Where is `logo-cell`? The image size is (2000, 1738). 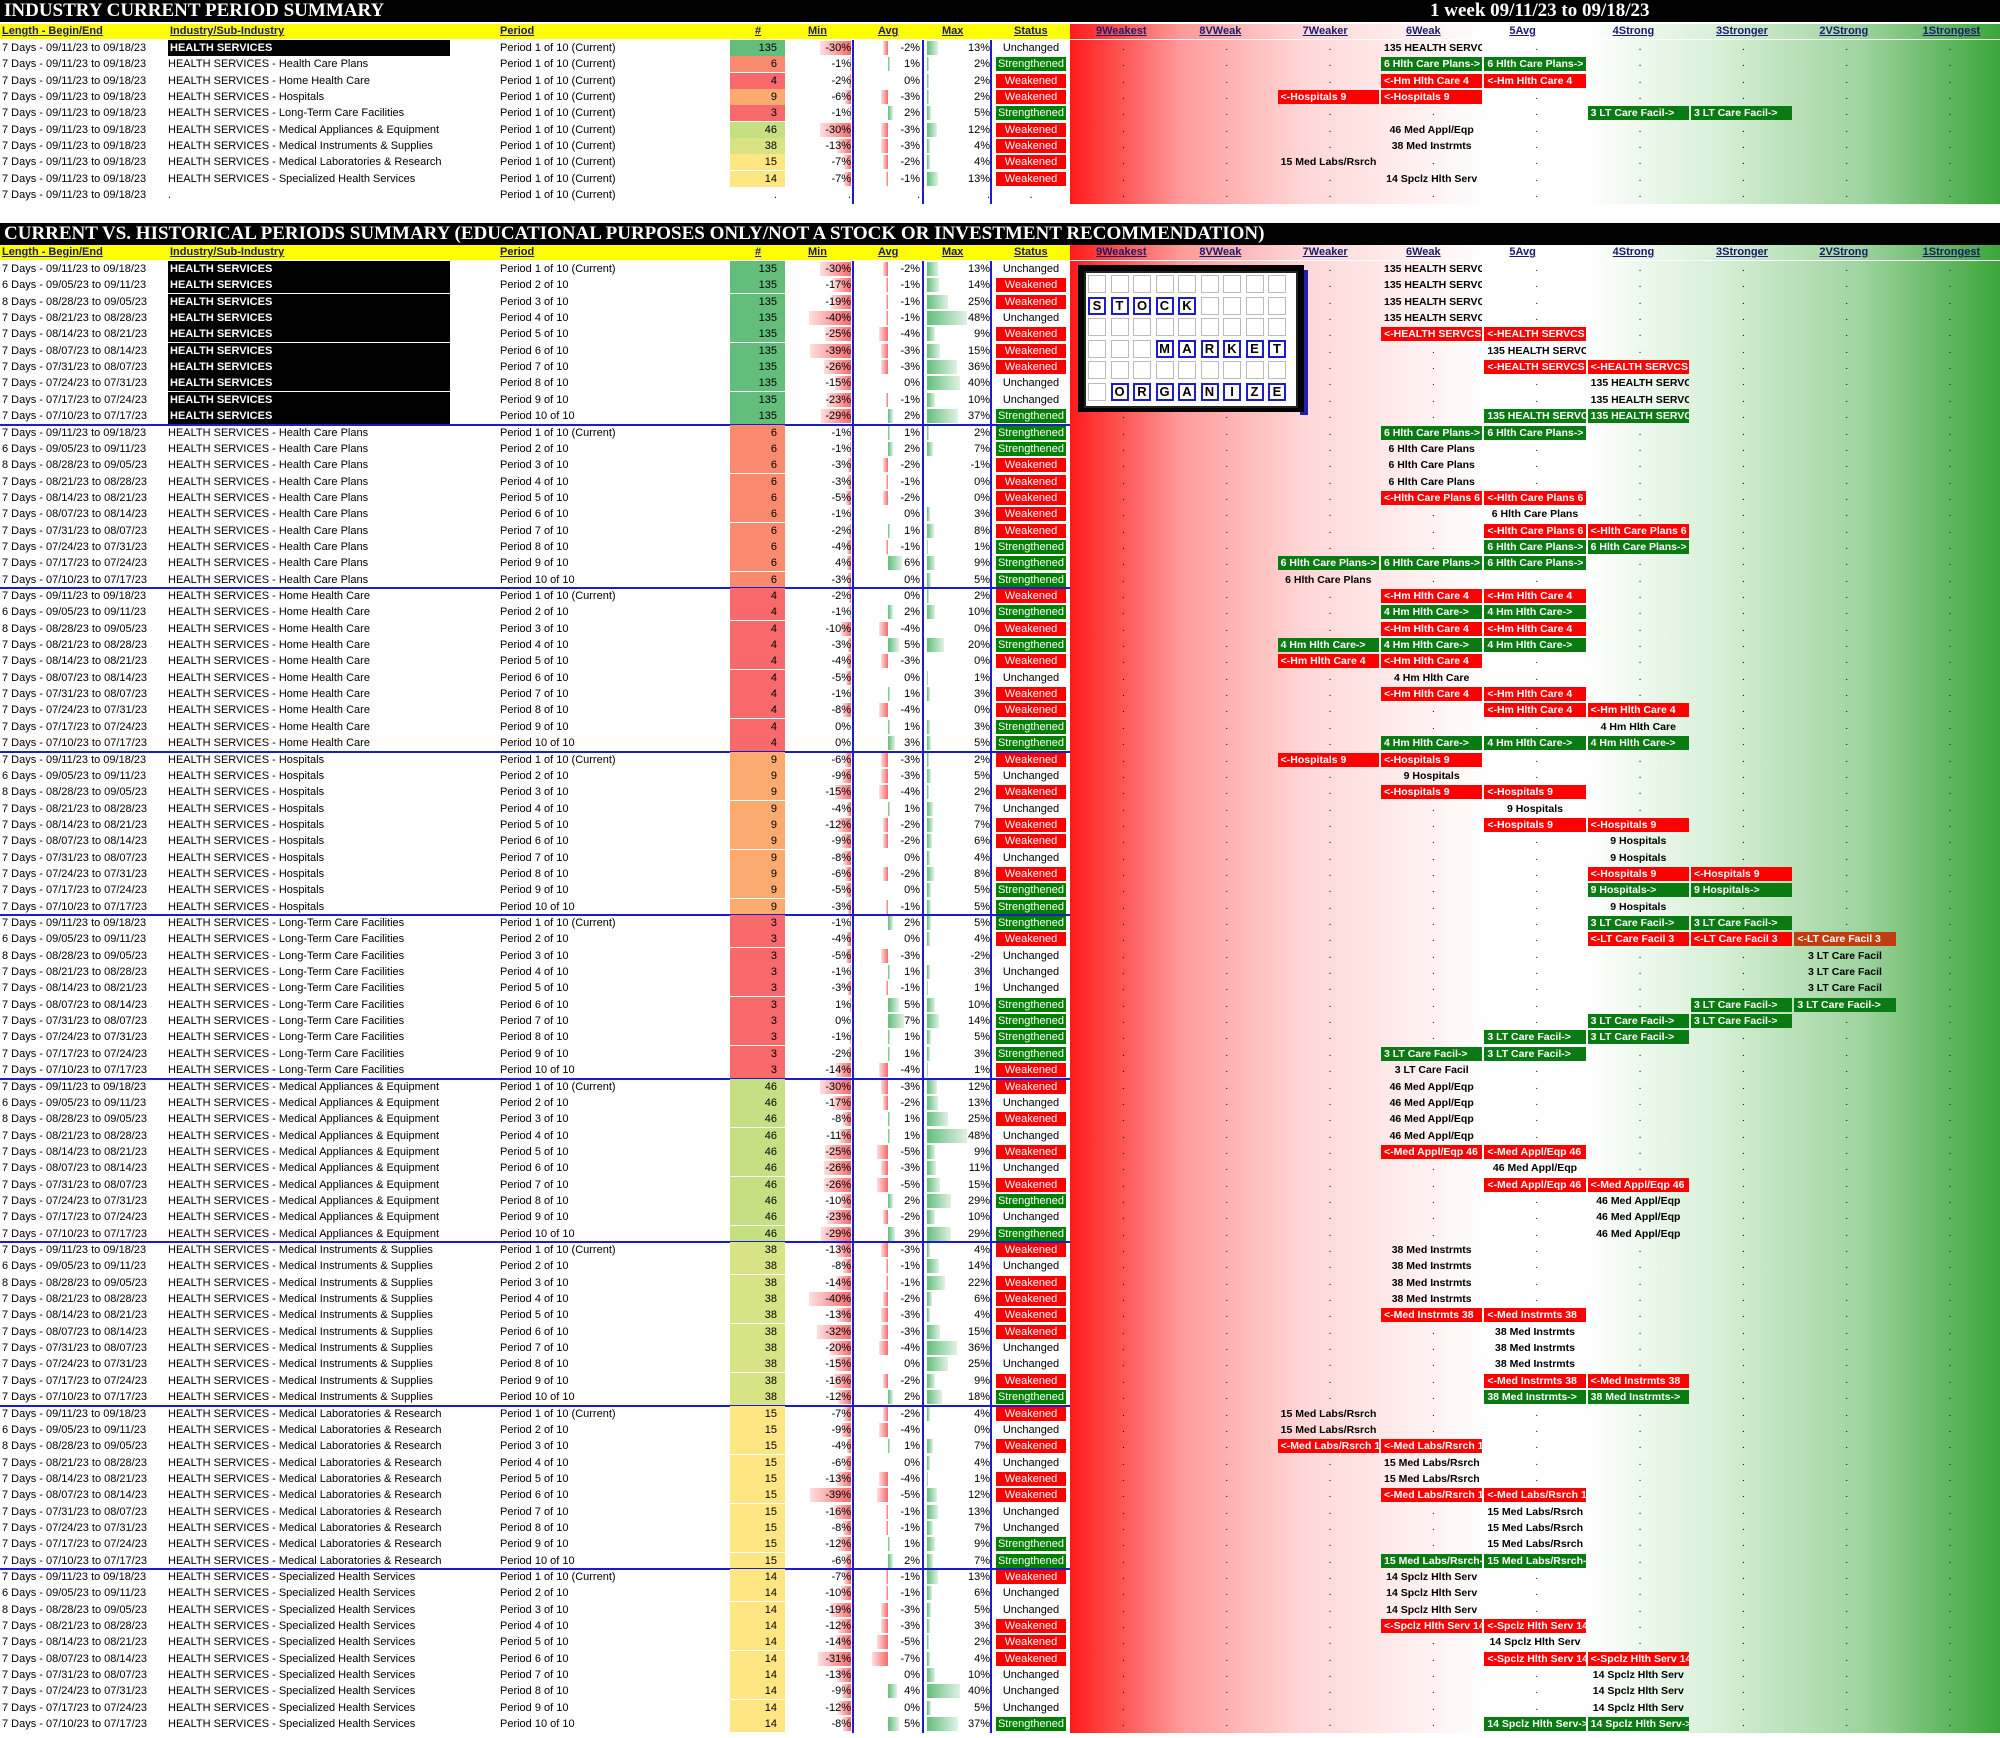
logo-cell is located at coordinates (1187, 284).